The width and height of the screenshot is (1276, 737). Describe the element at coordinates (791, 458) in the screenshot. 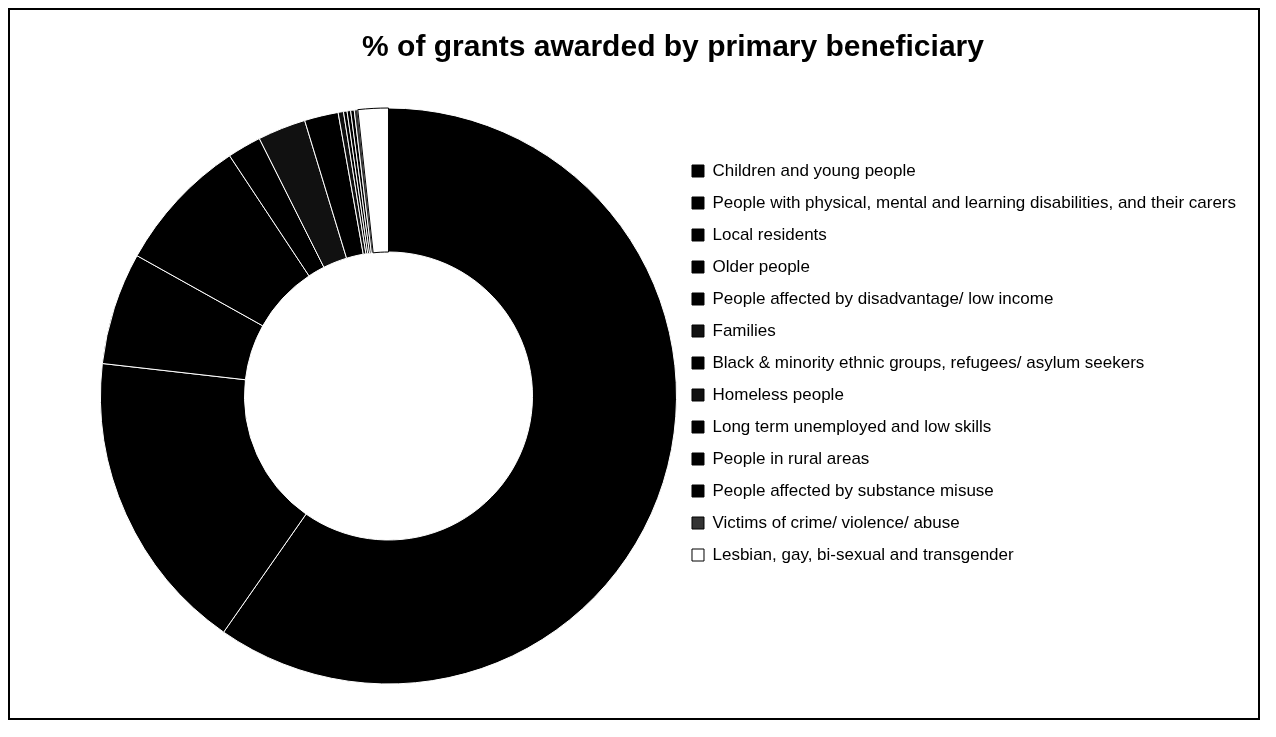

I see `legend-label: People in rural areas` at that location.